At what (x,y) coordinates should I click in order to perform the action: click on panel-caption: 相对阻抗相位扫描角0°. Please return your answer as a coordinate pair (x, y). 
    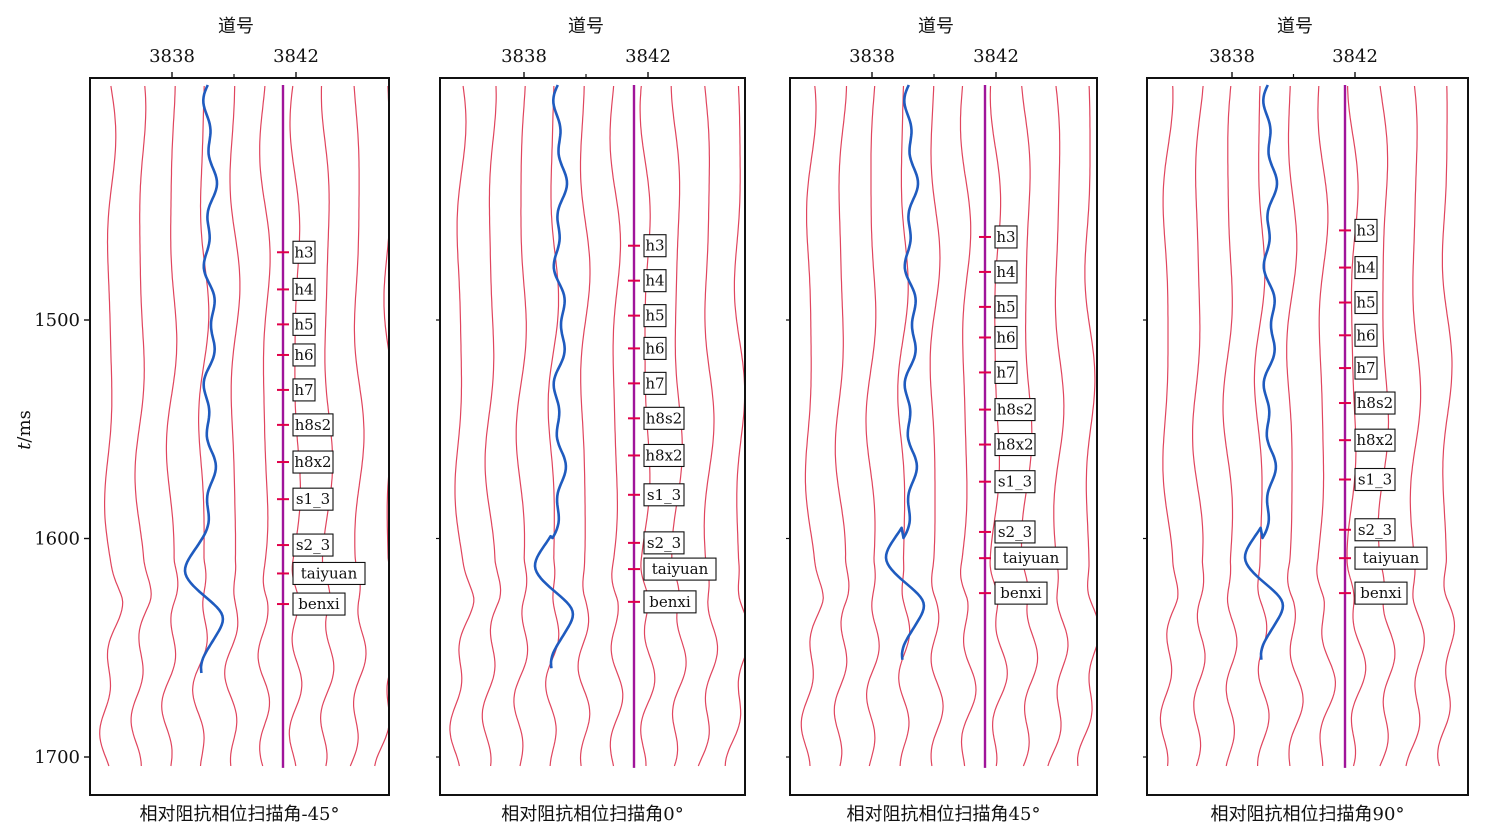
    Looking at the image, I should click on (592, 814).